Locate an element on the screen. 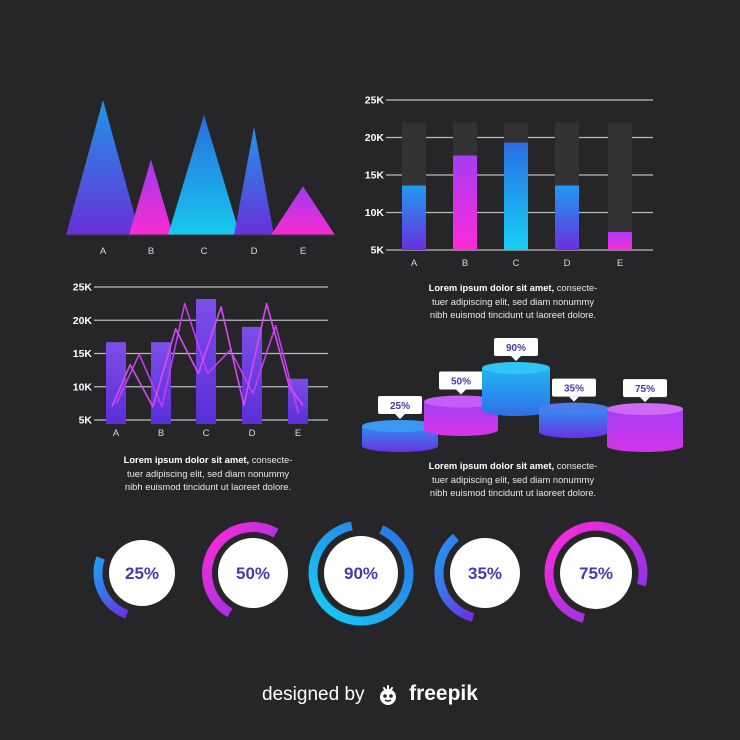  capacity-bar-chart: 5K 10K 15K 20K 25K A B C D E is located at coordinates (509, 182).